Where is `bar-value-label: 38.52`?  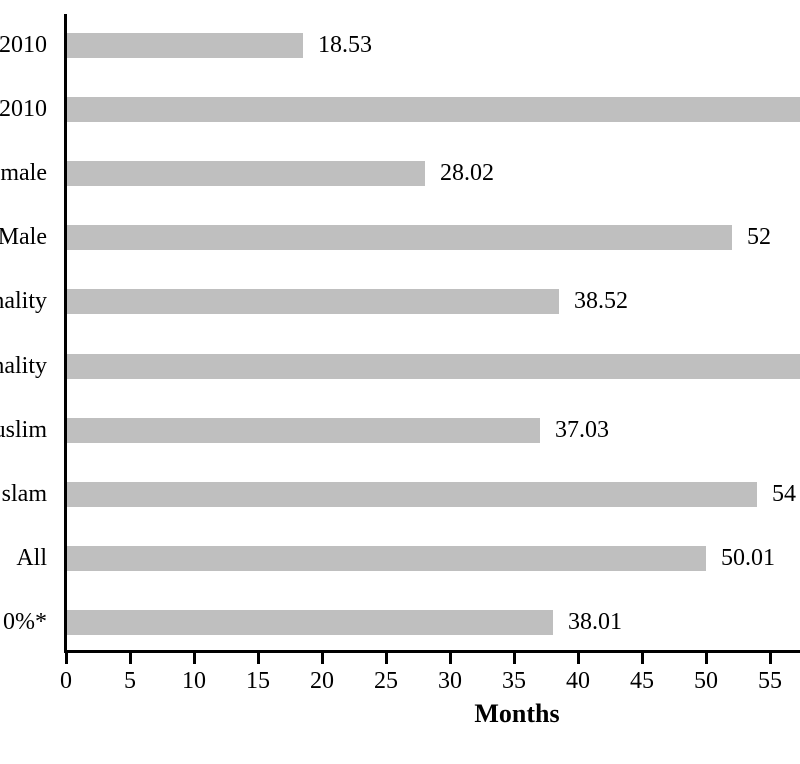
bar-value-label: 38.52 is located at coordinates (601, 301).